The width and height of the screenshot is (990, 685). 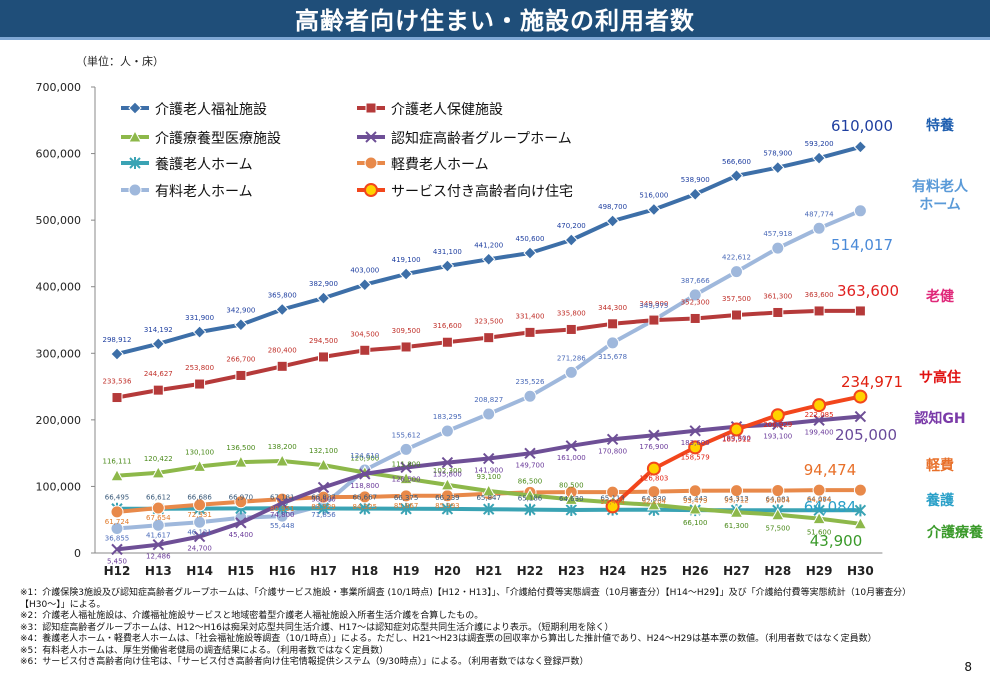 What do you see at coordinates (872, 382) in the screenshot?
I see `end-value-label: 234,971` at bounding box center [872, 382].